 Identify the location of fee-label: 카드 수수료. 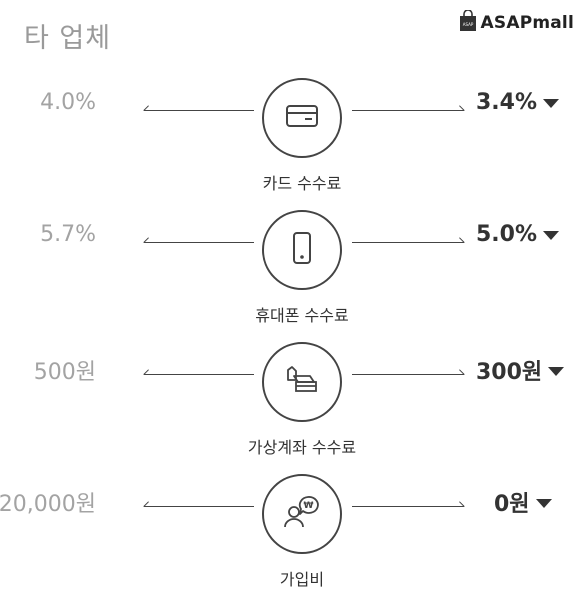
(302, 183).